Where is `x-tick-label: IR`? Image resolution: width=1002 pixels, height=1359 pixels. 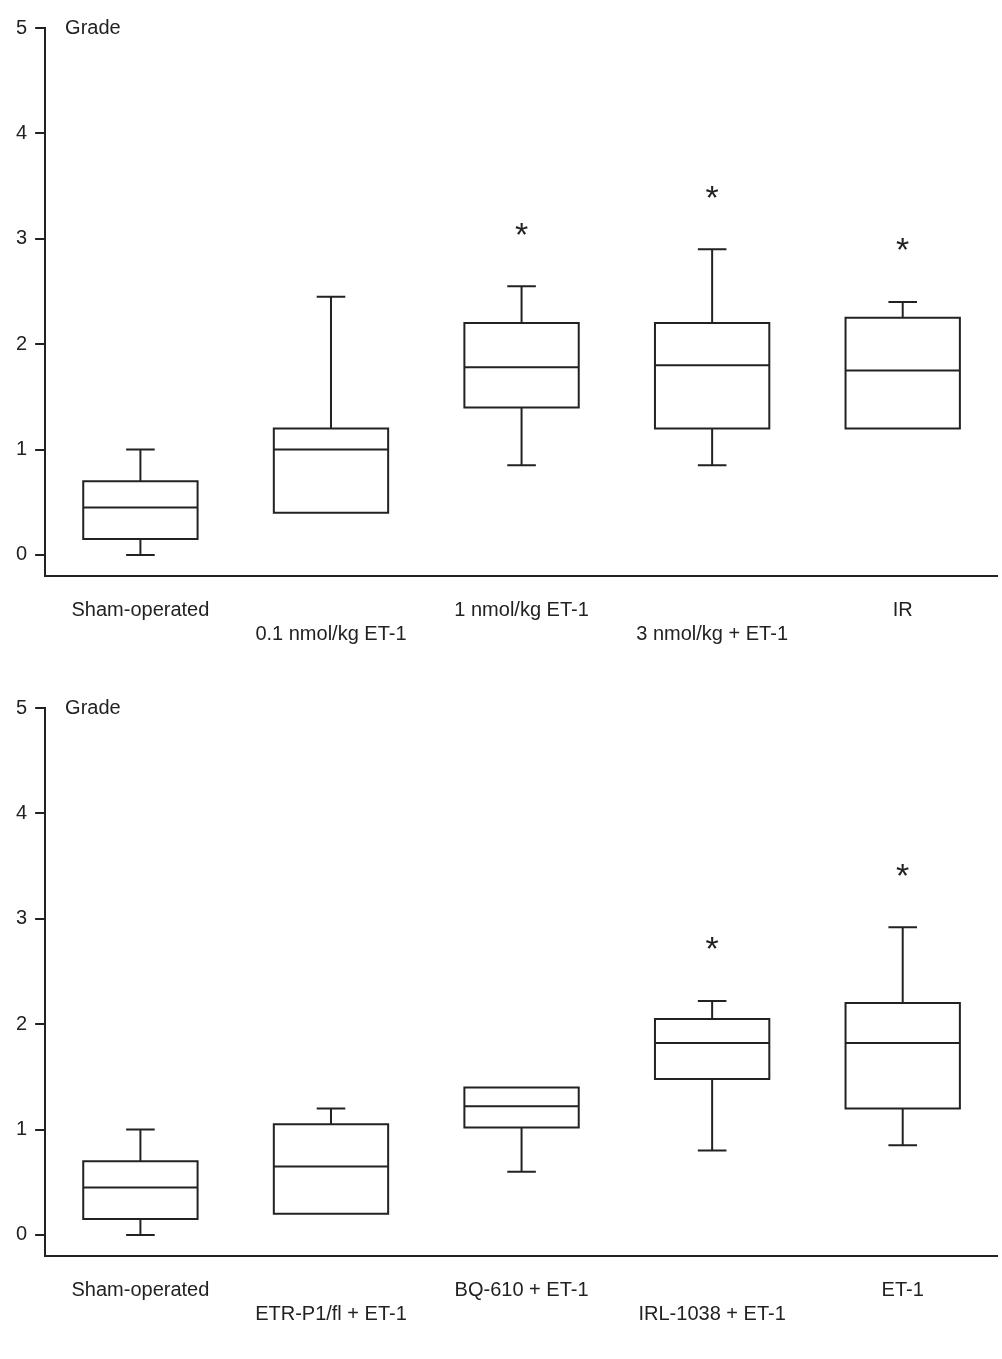 x-tick-label: IR is located at coordinates (902, 608).